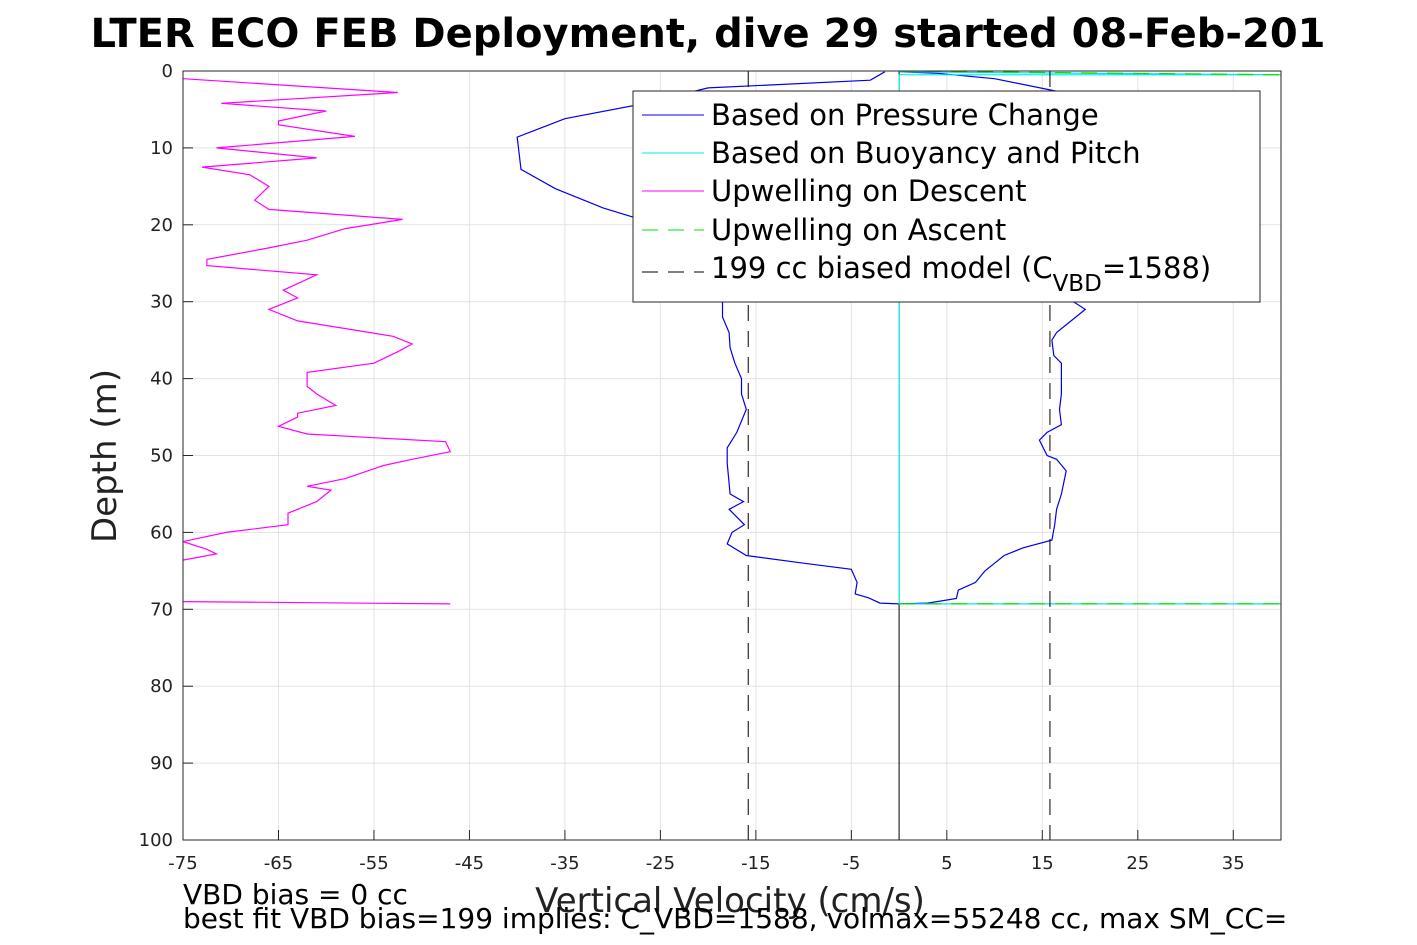 The height and width of the screenshot is (945, 1417). I want to click on legend-label-biased-prefix: 199 cc biased model (C, so click(882, 268).